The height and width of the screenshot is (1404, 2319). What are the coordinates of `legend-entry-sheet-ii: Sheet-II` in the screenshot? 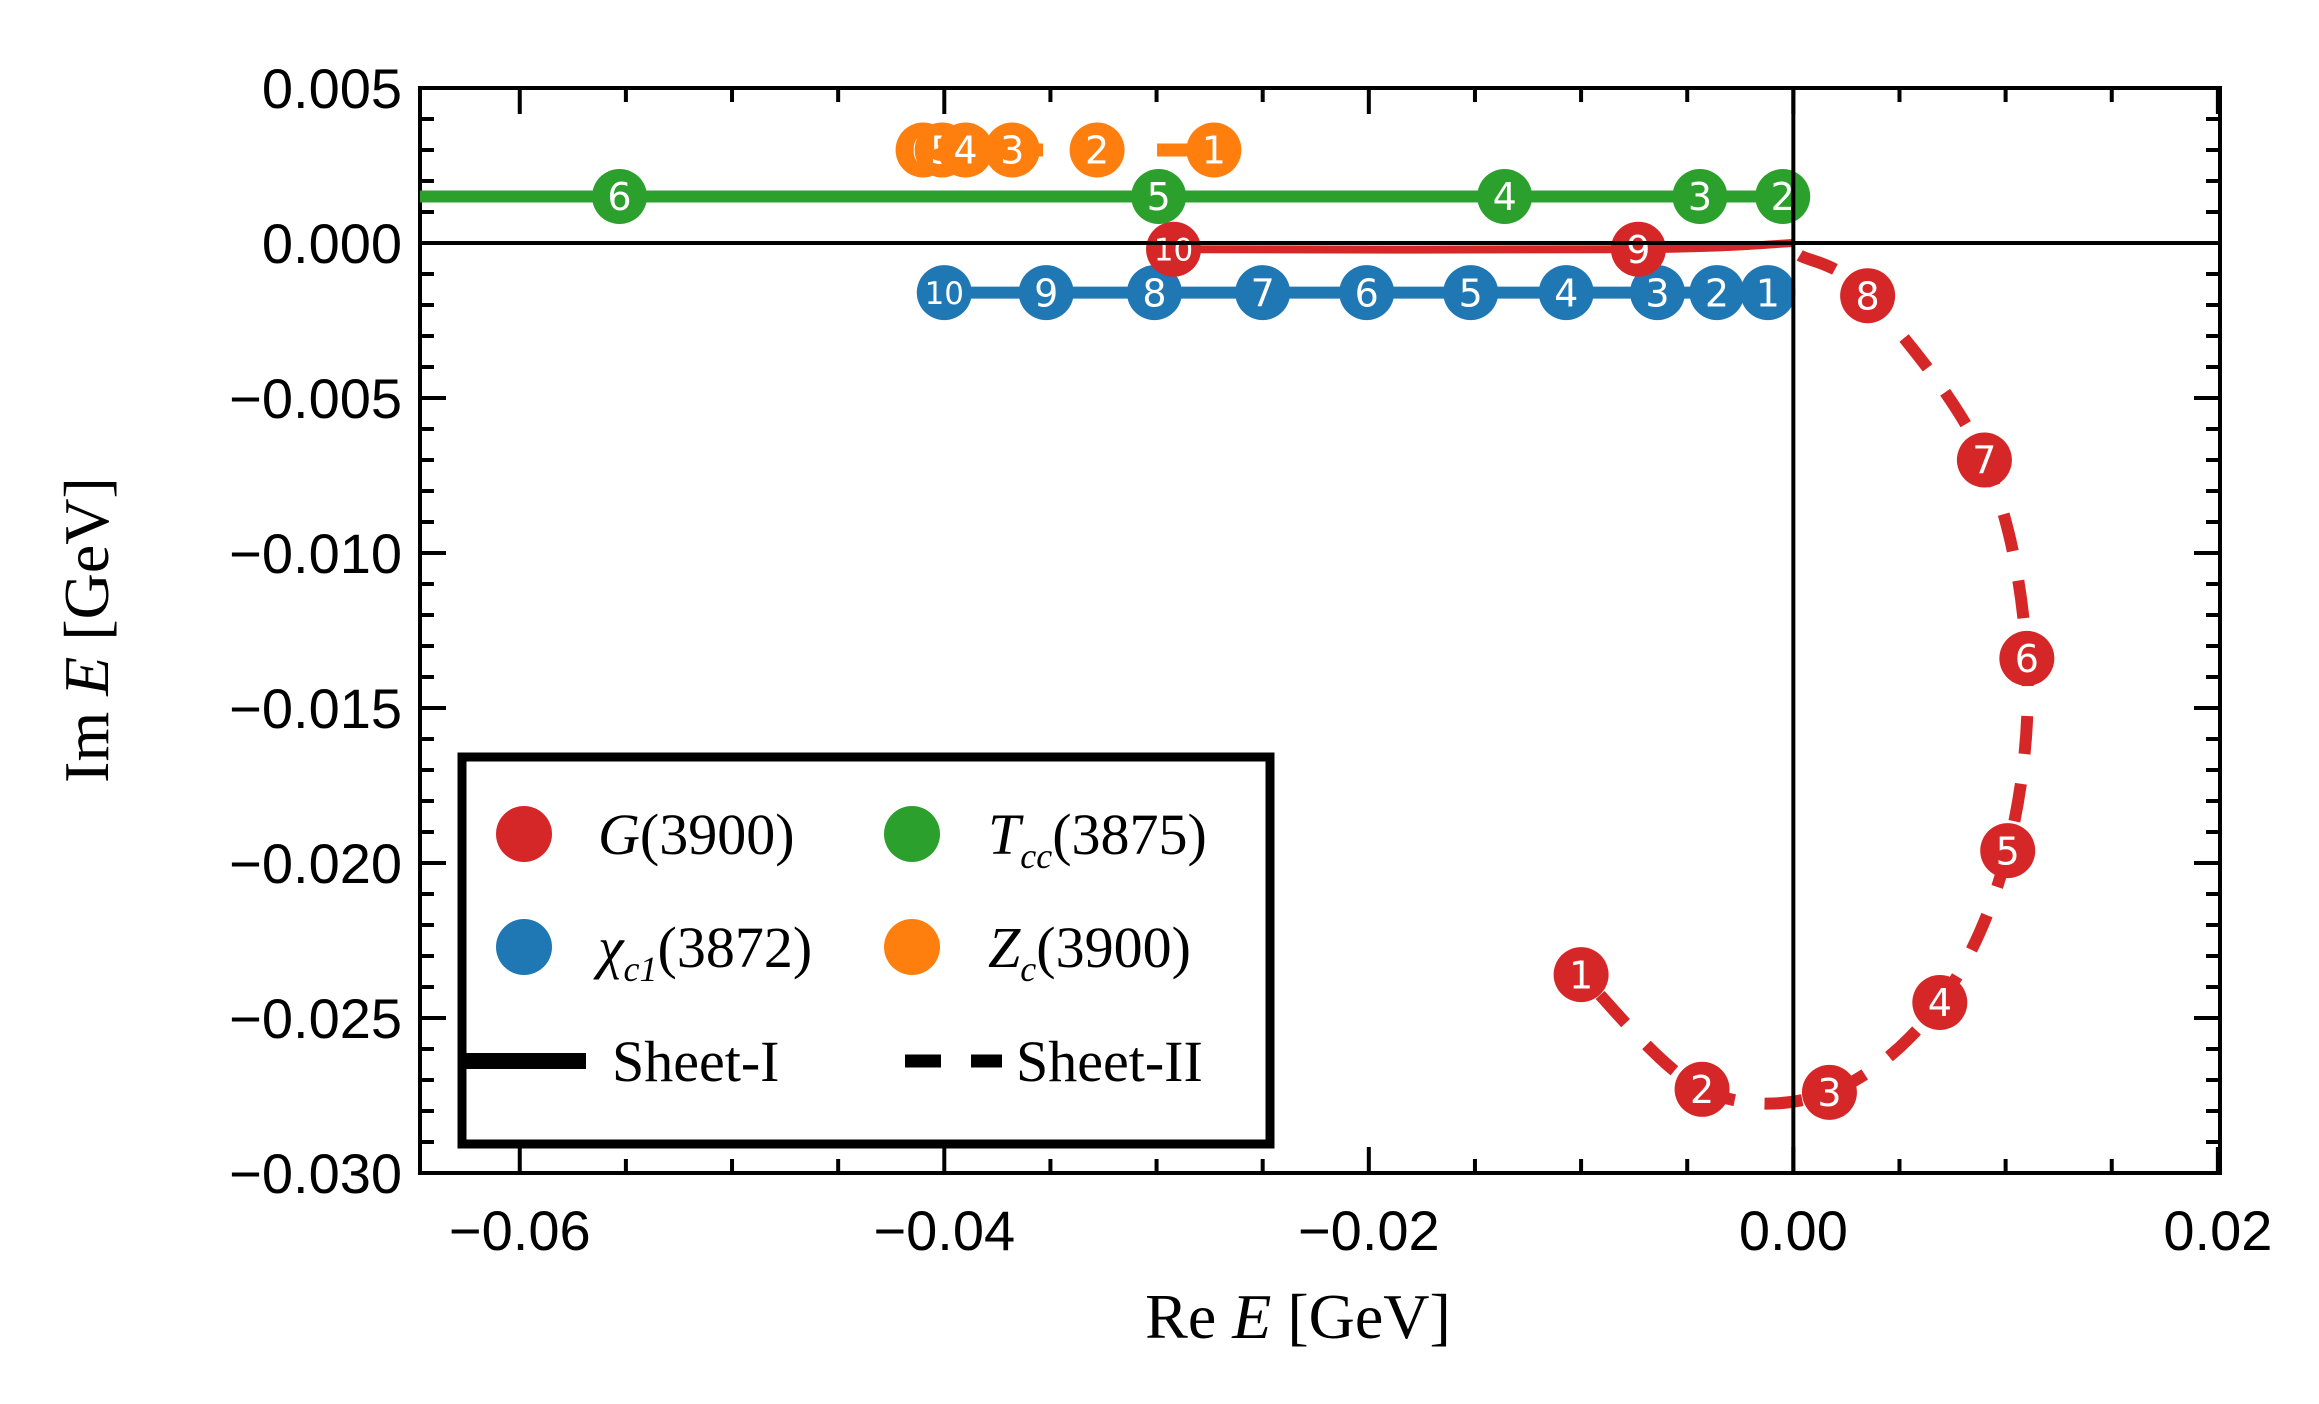 It's located at (1054, 1061).